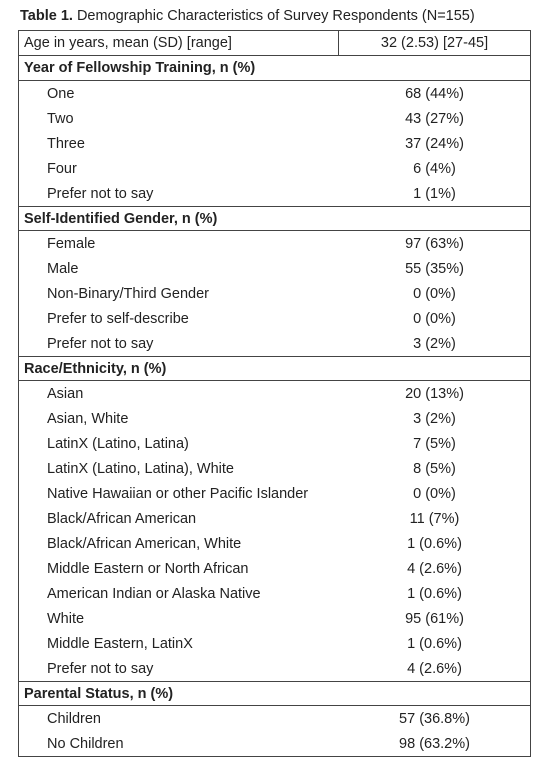  What do you see at coordinates (74, 718) in the screenshot?
I see `cell-label: Children` at bounding box center [74, 718].